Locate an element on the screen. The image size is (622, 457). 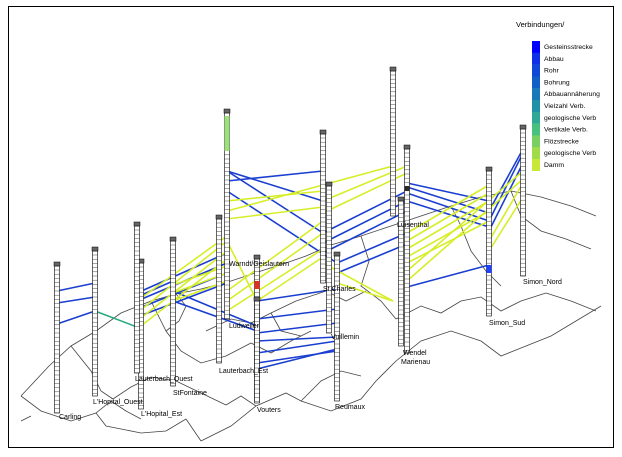
shaft-st_charles is located at coordinates (323, 206).